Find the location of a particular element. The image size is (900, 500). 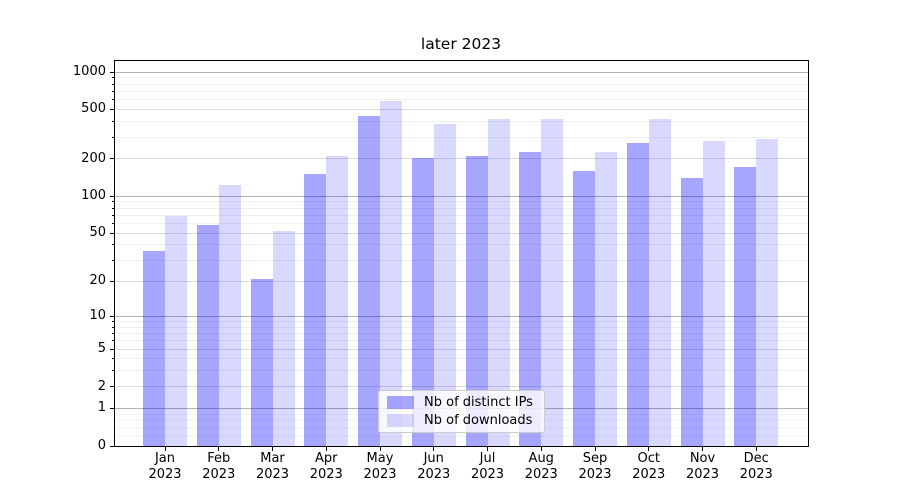

y-tick-label-2: 2 is located at coordinates (101, 386).